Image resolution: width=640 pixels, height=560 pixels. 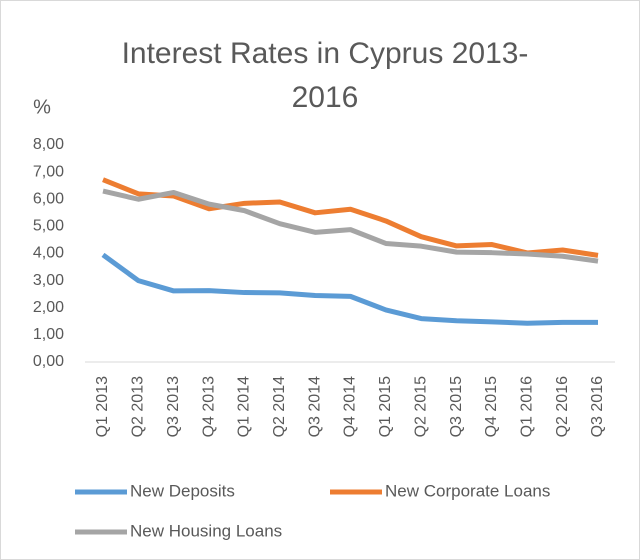 I want to click on x-tick-label: Q4 2015, so click(x=491, y=406).